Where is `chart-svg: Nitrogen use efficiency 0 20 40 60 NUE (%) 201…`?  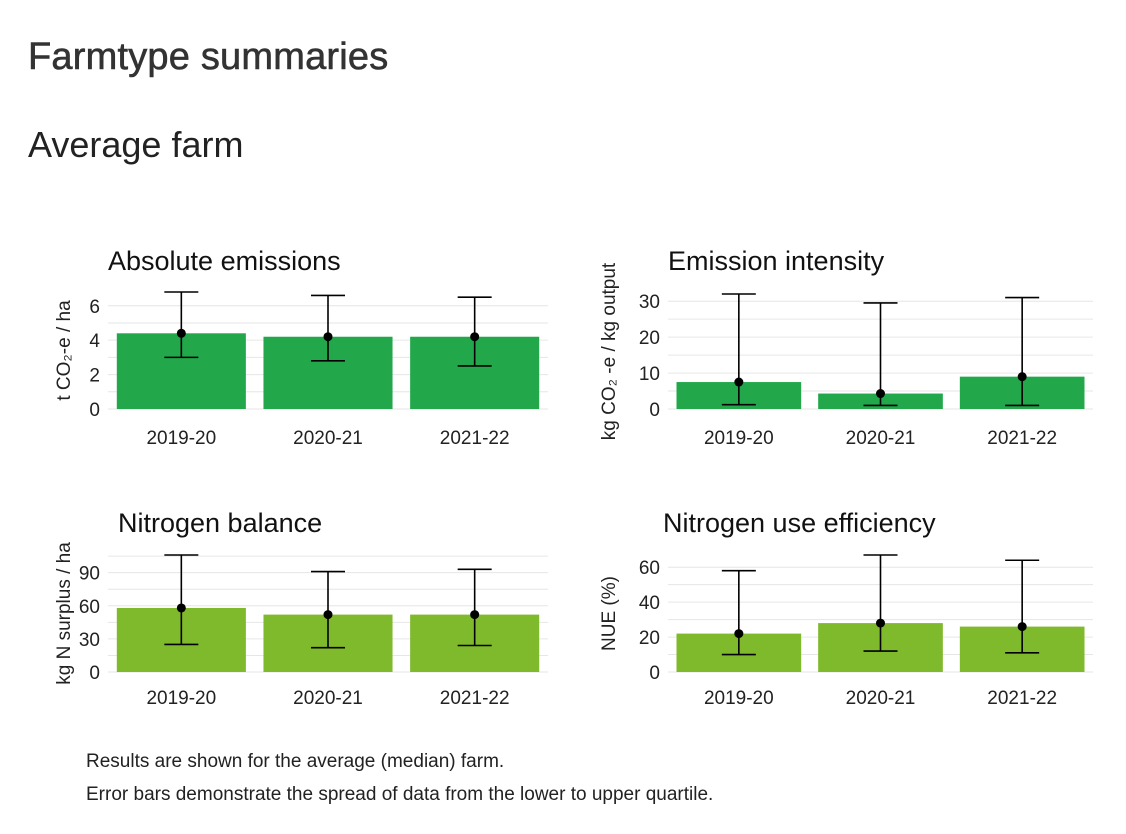
chart-svg: Nitrogen use efficiency 0 20 40 60 NUE (%) 201… is located at coordinates (846, 608).